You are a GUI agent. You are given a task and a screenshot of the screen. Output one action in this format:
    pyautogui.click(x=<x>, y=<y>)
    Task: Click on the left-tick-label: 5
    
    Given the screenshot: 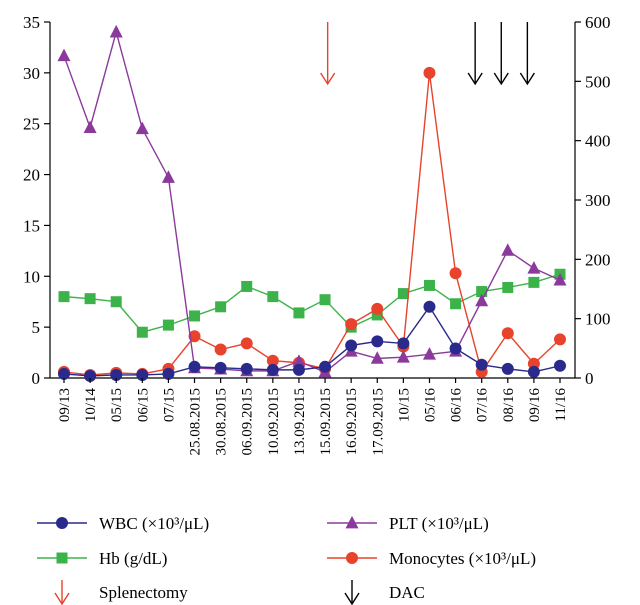 What is the action you would take?
    pyautogui.click(x=36, y=327)
    